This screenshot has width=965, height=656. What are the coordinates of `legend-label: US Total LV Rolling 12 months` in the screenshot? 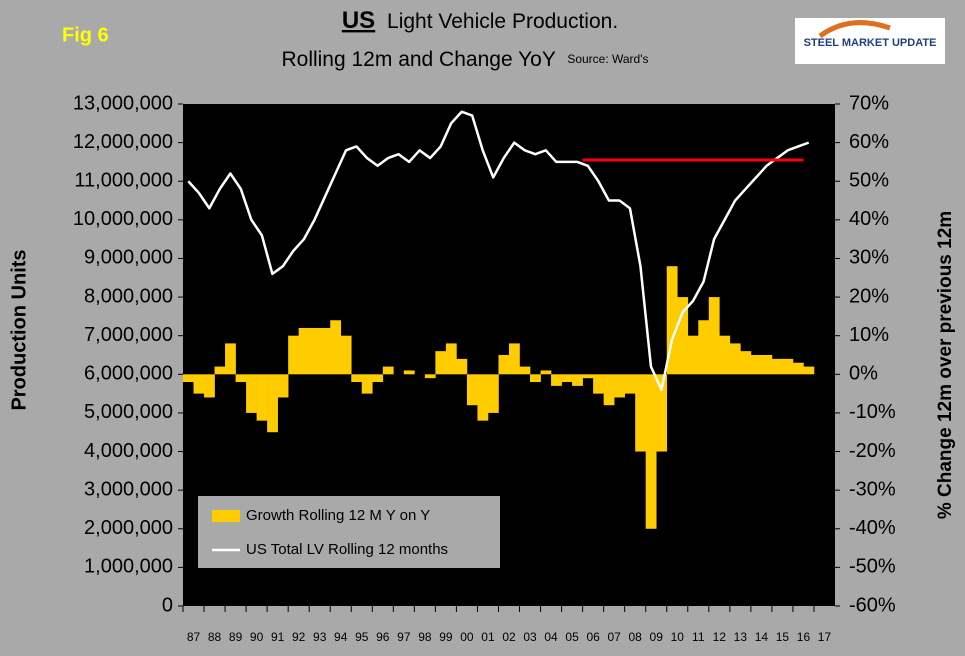 It's located at (347, 549).